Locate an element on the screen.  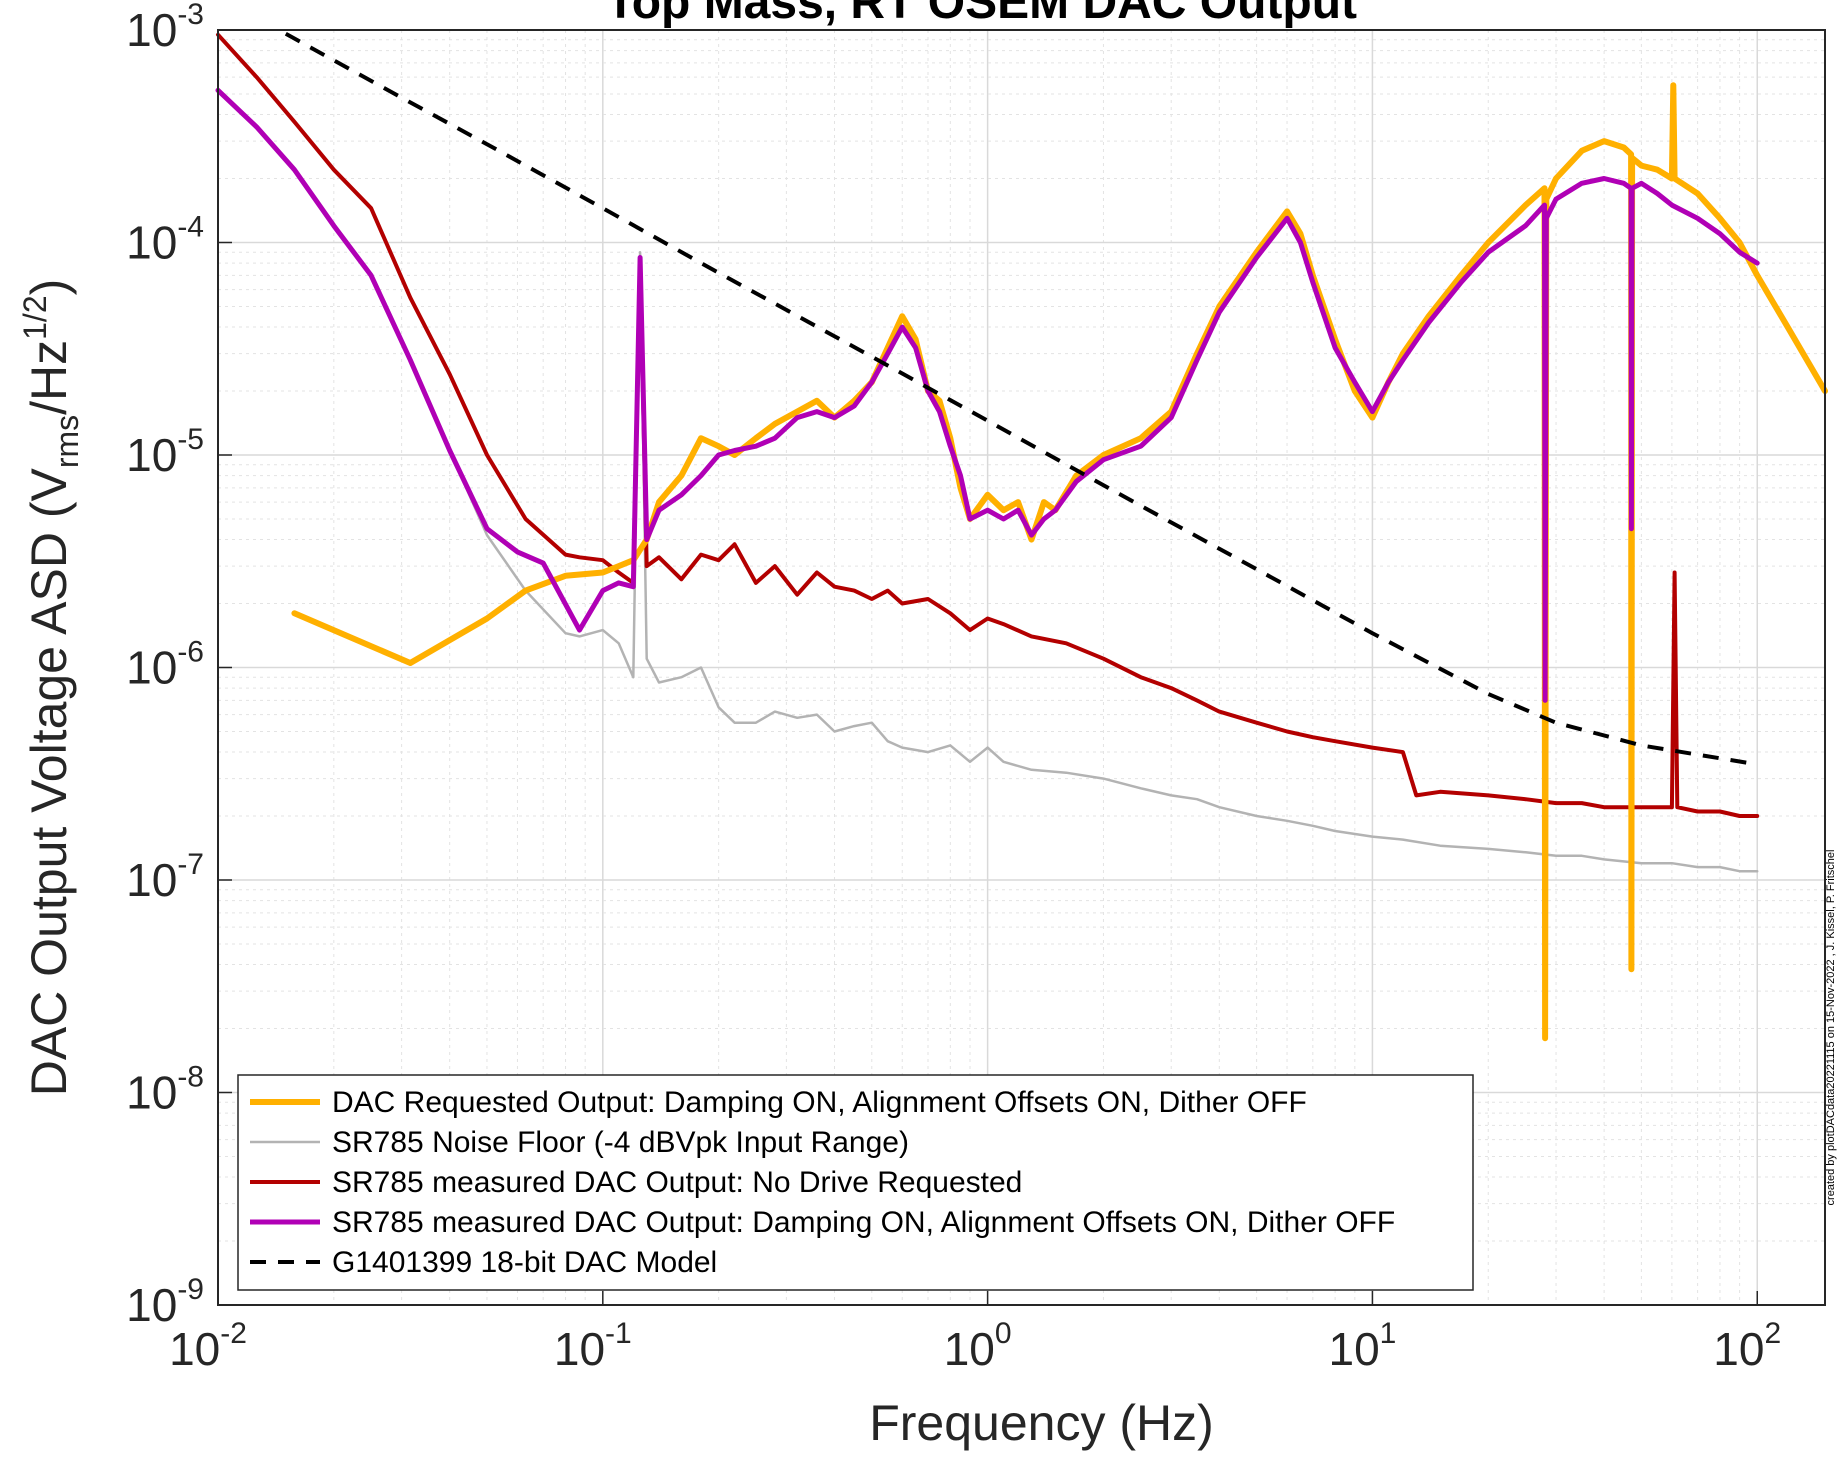
y-axis-label-sub: rms is located at coordinates (67, 441).